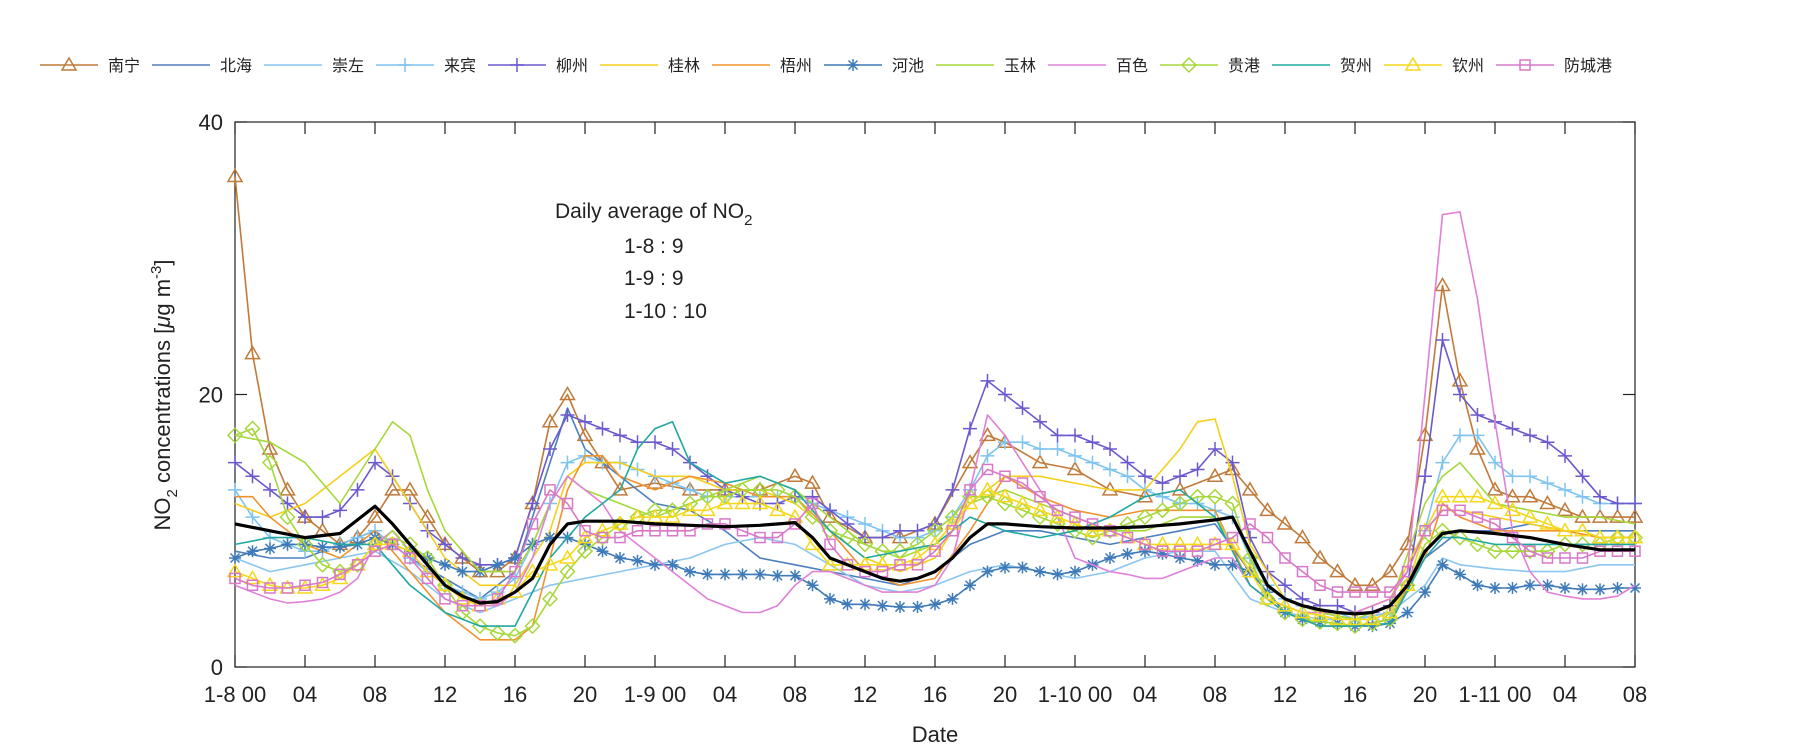 This screenshot has width=1800, height=750. What do you see at coordinates (1565, 694) in the screenshot?
I see `x-tick-label: 04` at bounding box center [1565, 694].